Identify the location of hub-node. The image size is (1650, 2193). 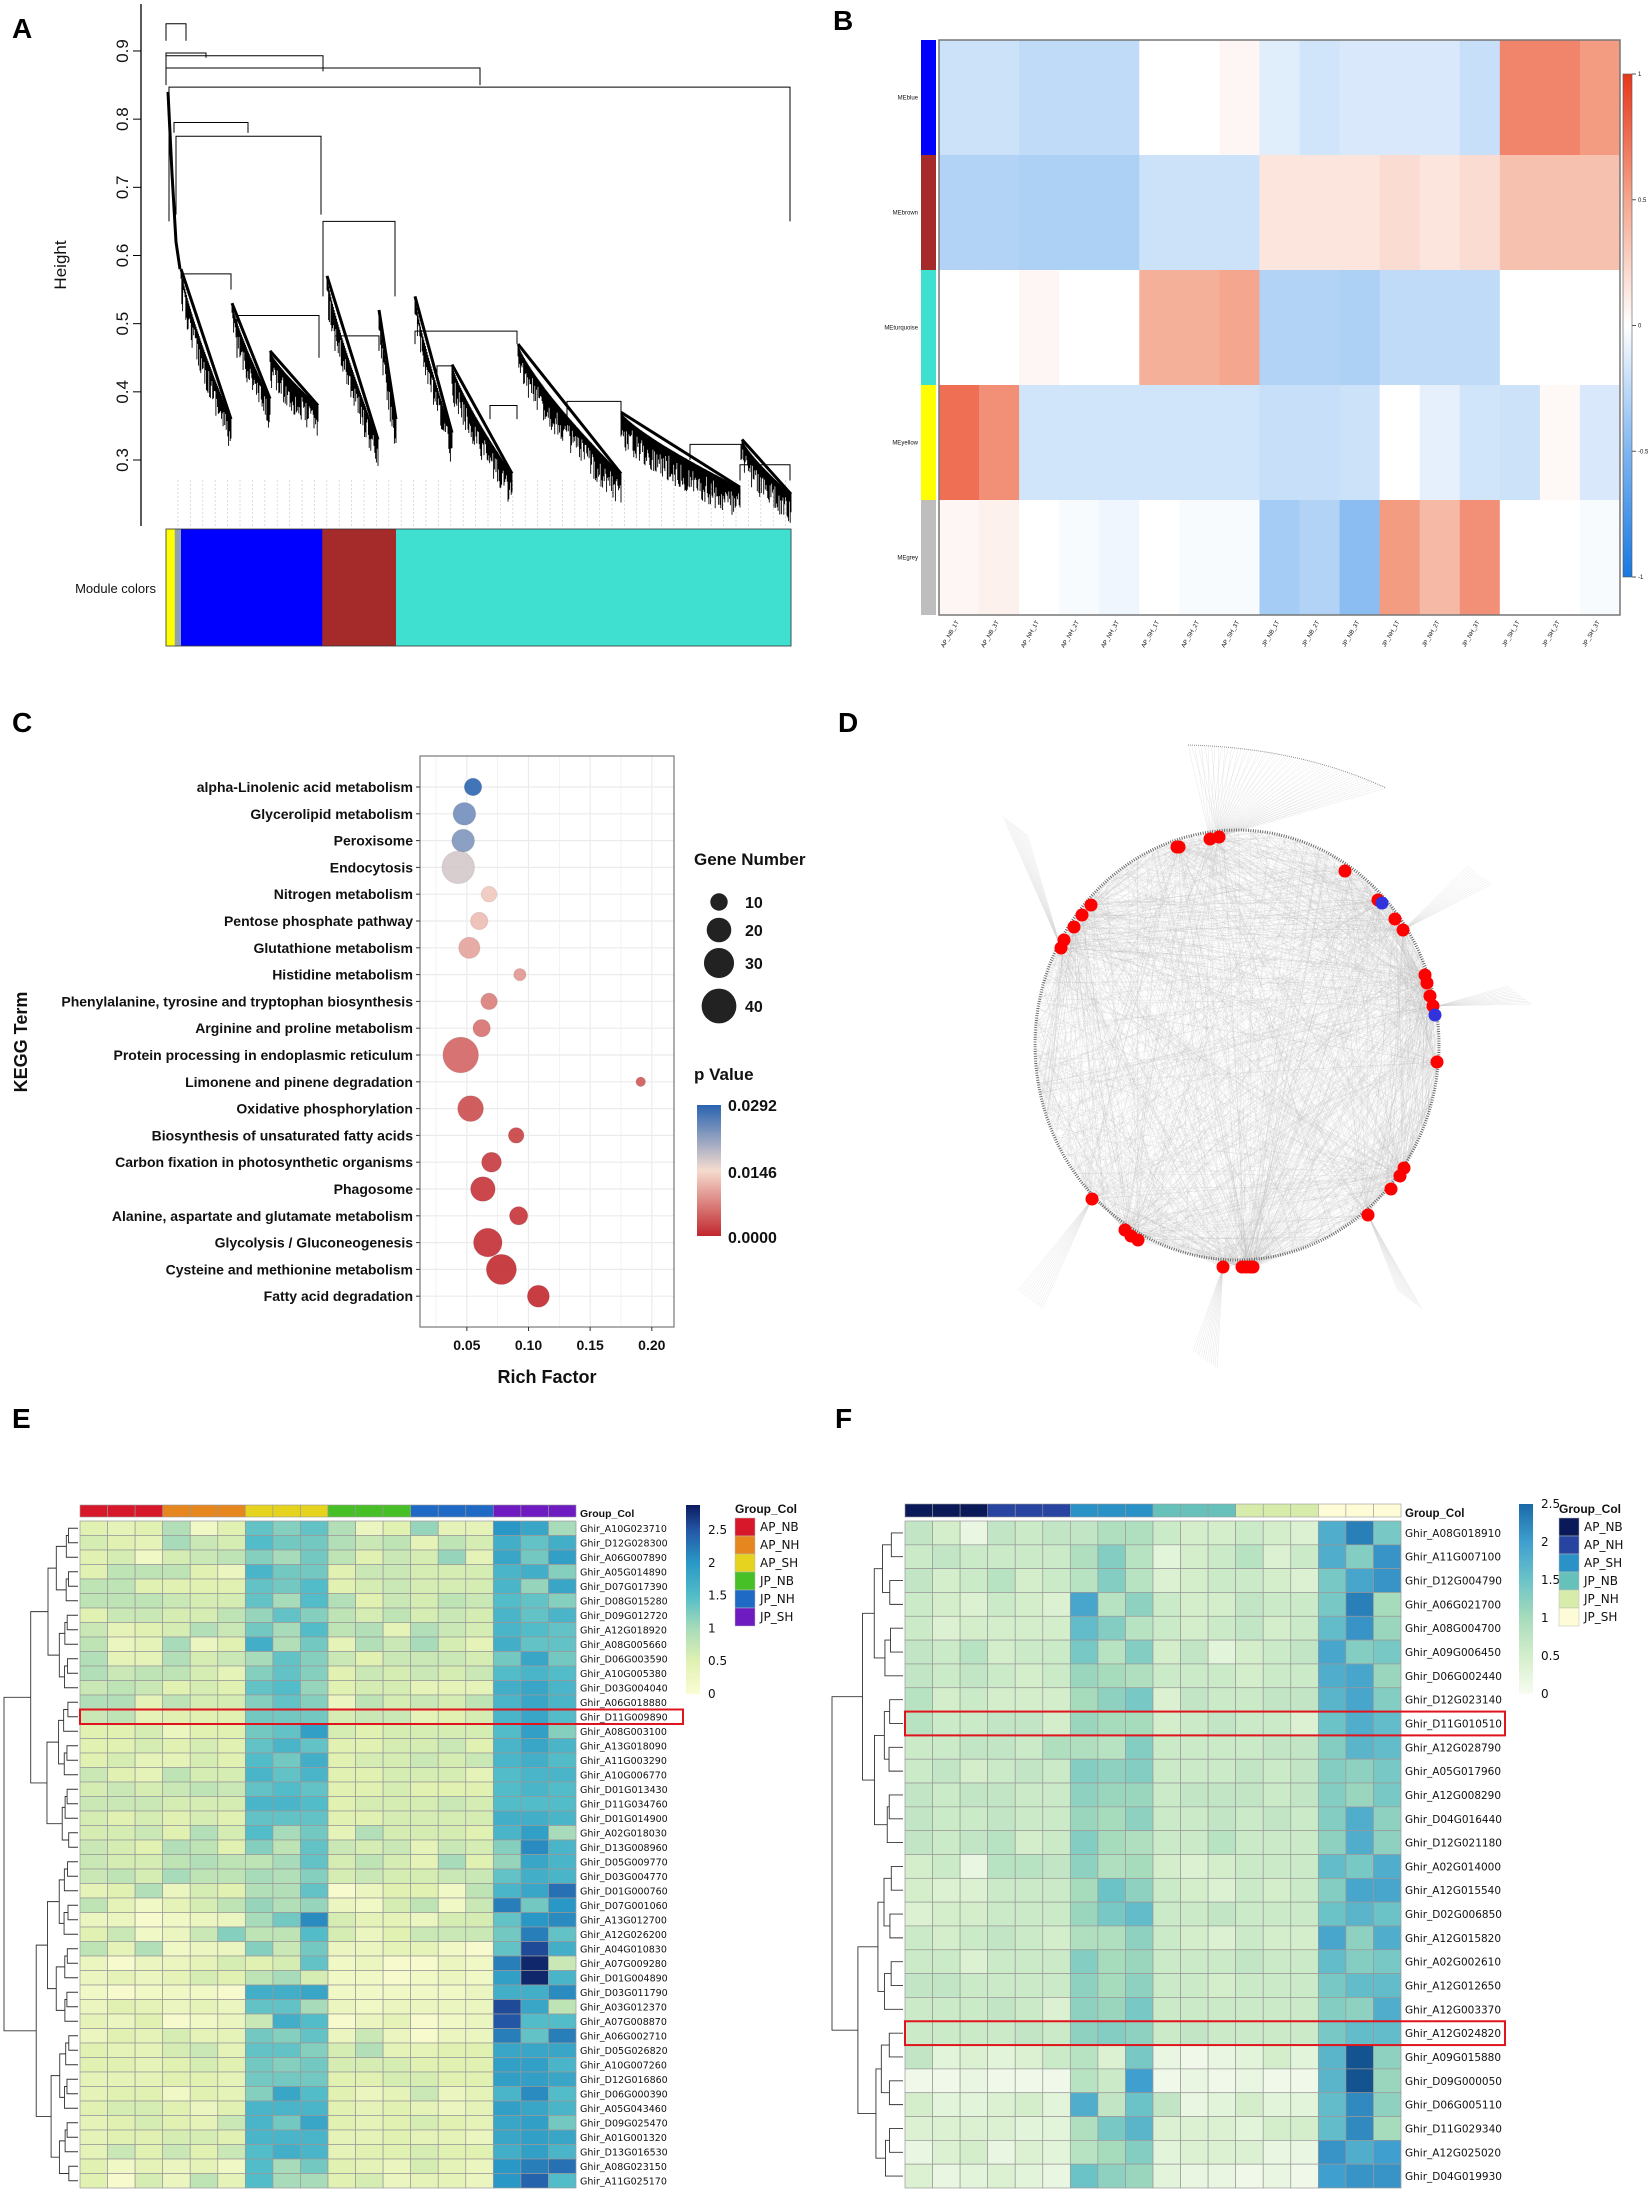
(1345, 871).